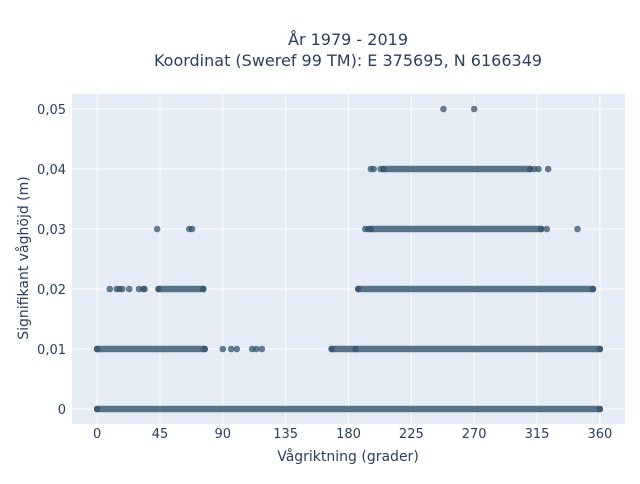 Image resolution: width=640 pixels, height=484 pixels. I want to click on y-tick-label: 0, so click(62, 410).